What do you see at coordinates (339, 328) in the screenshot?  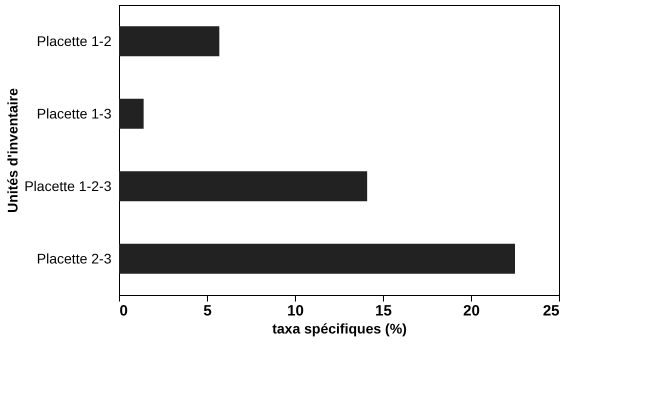 I see `x-axis-title: taxa spécifiques (%)` at bounding box center [339, 328].